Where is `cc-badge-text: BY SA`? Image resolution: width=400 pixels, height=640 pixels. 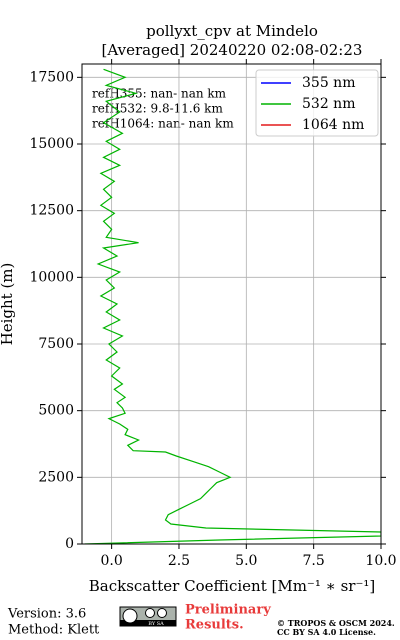 cc-badge-text: BY SA is located at coordinates (156, 624).